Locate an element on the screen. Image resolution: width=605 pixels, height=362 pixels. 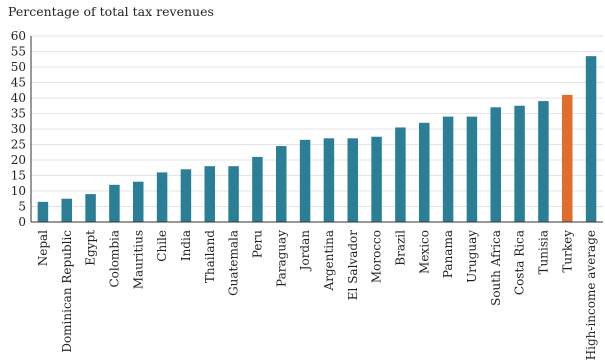
x-tick-label: Mexico is located at coordinates (424, 252).